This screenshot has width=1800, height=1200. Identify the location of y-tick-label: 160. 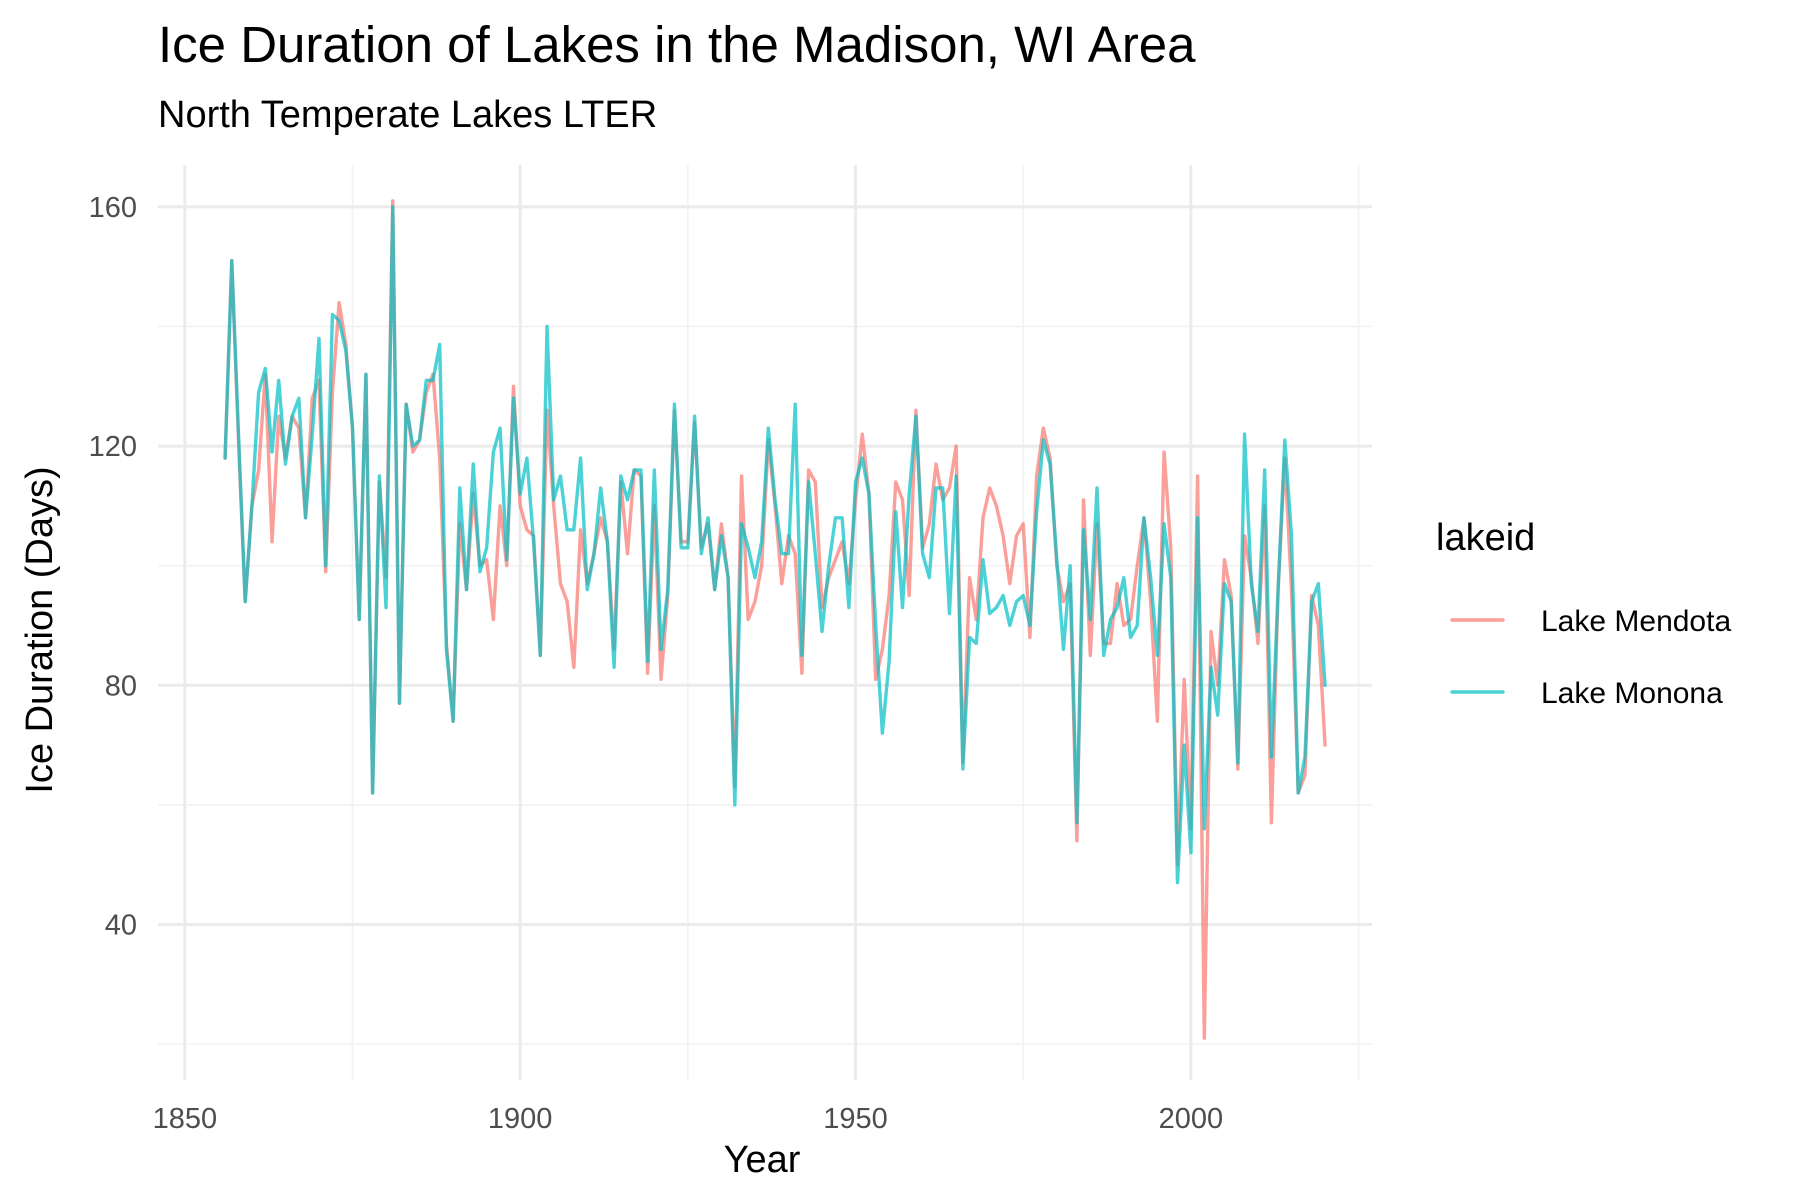
(113, 208).